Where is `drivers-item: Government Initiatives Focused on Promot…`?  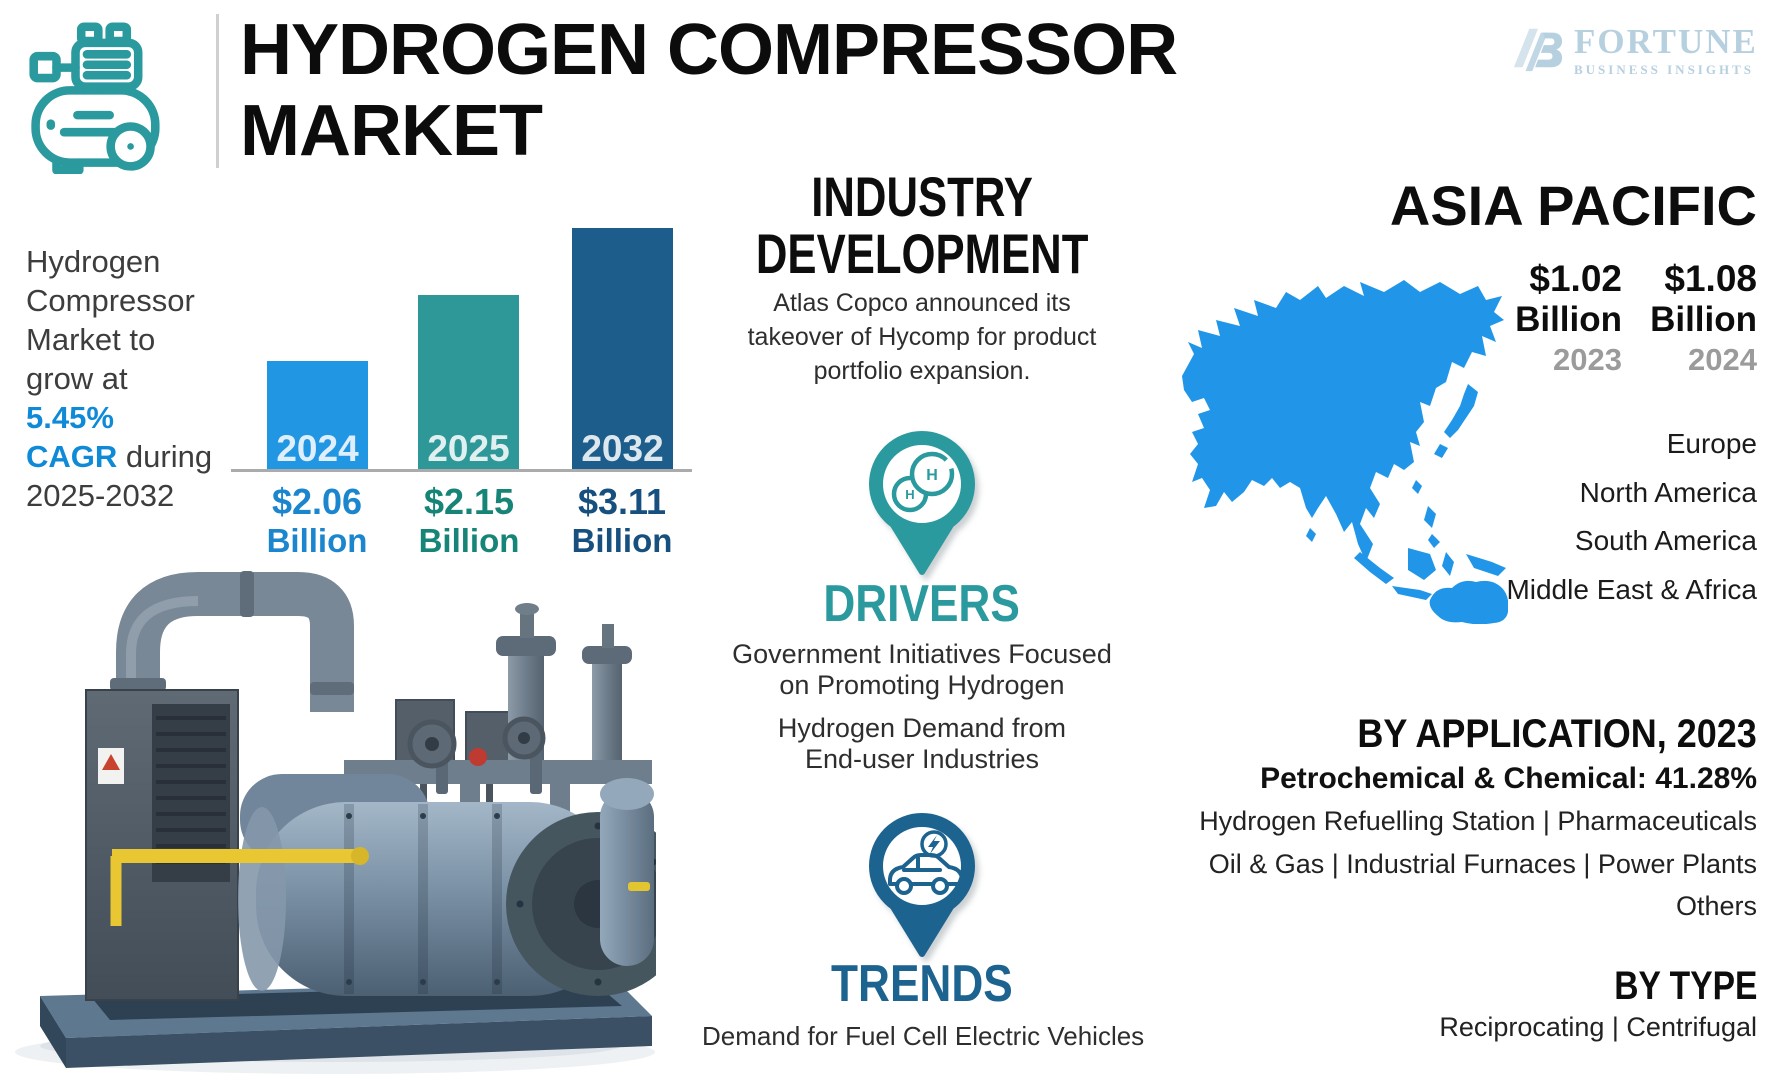 drivers-item: Government Initiatives Focused on Promot… is located at coordinates (922, 669).